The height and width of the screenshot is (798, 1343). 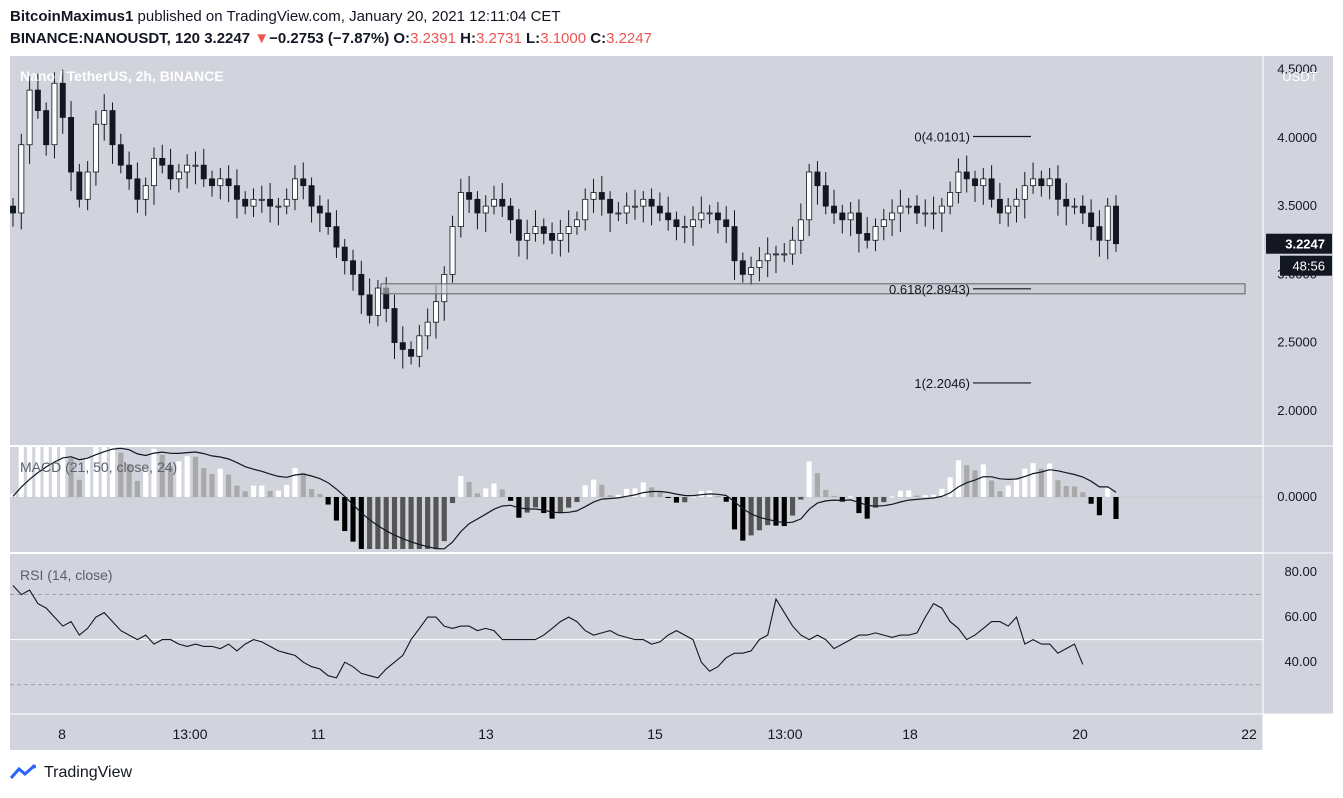 What do you see at coordinates (71, 773) in the screenshot?
I see `tradingview-footer: TradingView` at bounding box center [71, 773].